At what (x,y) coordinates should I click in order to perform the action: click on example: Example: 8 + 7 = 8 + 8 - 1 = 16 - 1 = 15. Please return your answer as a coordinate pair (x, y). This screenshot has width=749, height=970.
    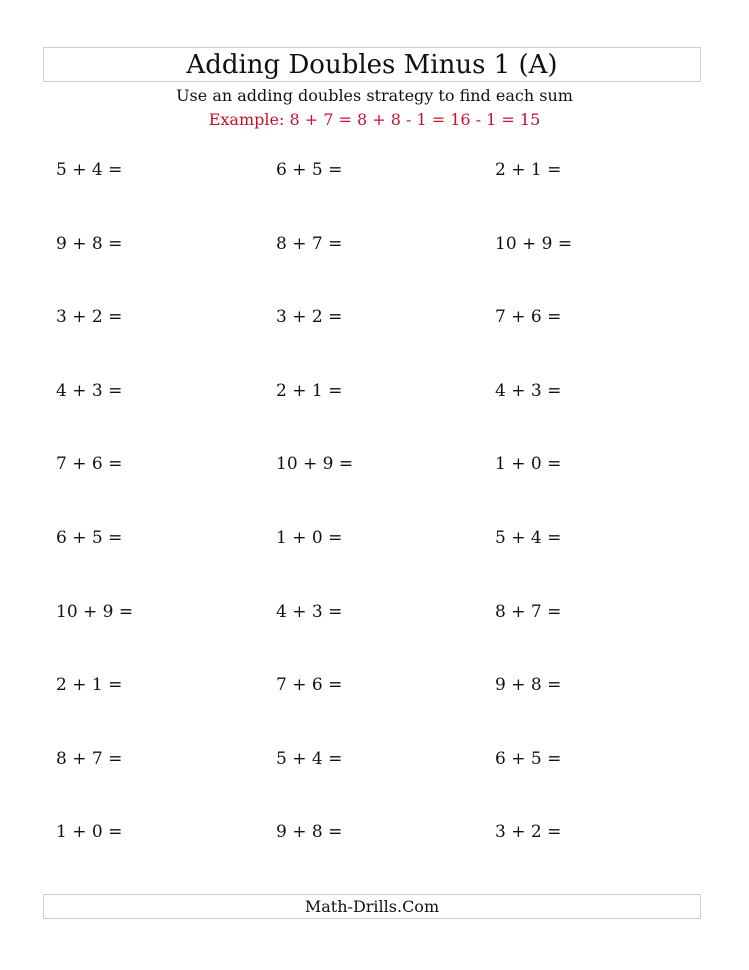
    Looking at the image, I should click on (374, 119).